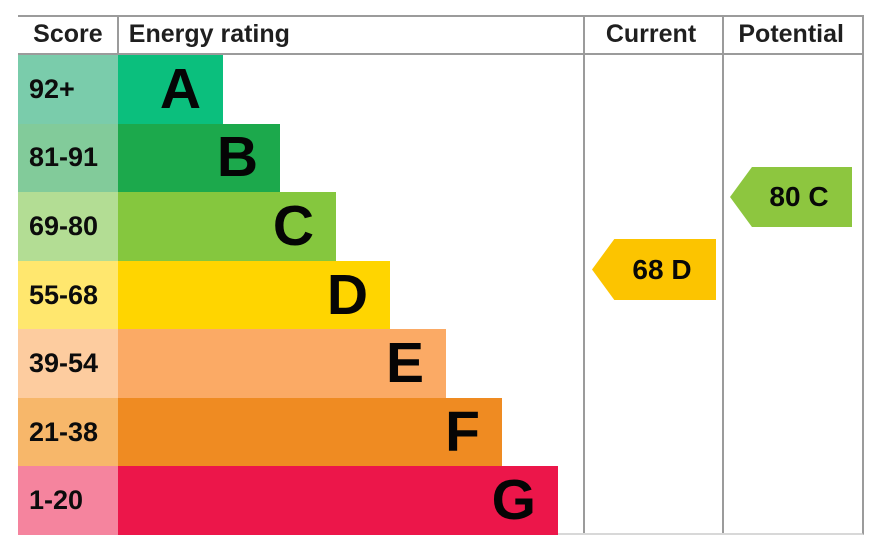 This screenshot has height=556, width=886. Describe the element at coordinates (300, 89) in the screenshot. I see `band-row-a: 92+ A` at that location.